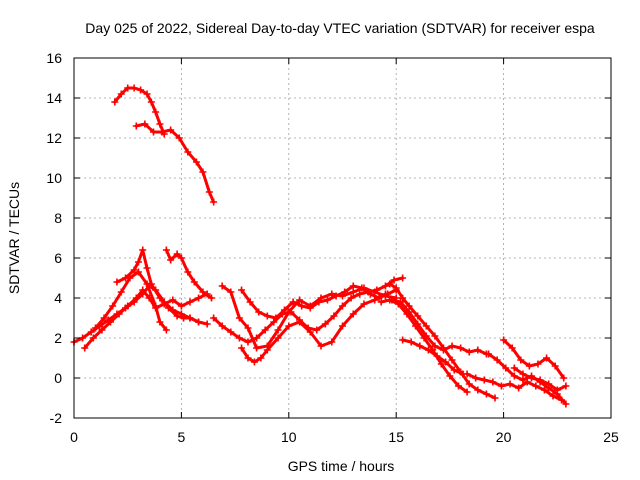 The image size is (640, 480). Describe the element at coordinates (54, 138) in the screenshot. I see `y-tick-label: 12` at that location.